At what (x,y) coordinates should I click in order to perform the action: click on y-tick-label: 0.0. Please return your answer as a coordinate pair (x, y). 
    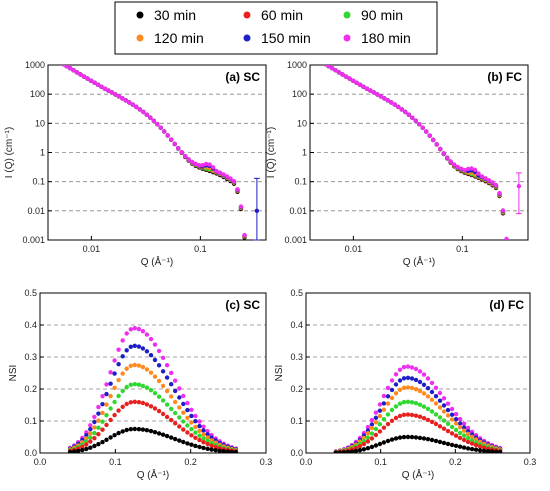
    Looking at the image, I should click on (30, 453).